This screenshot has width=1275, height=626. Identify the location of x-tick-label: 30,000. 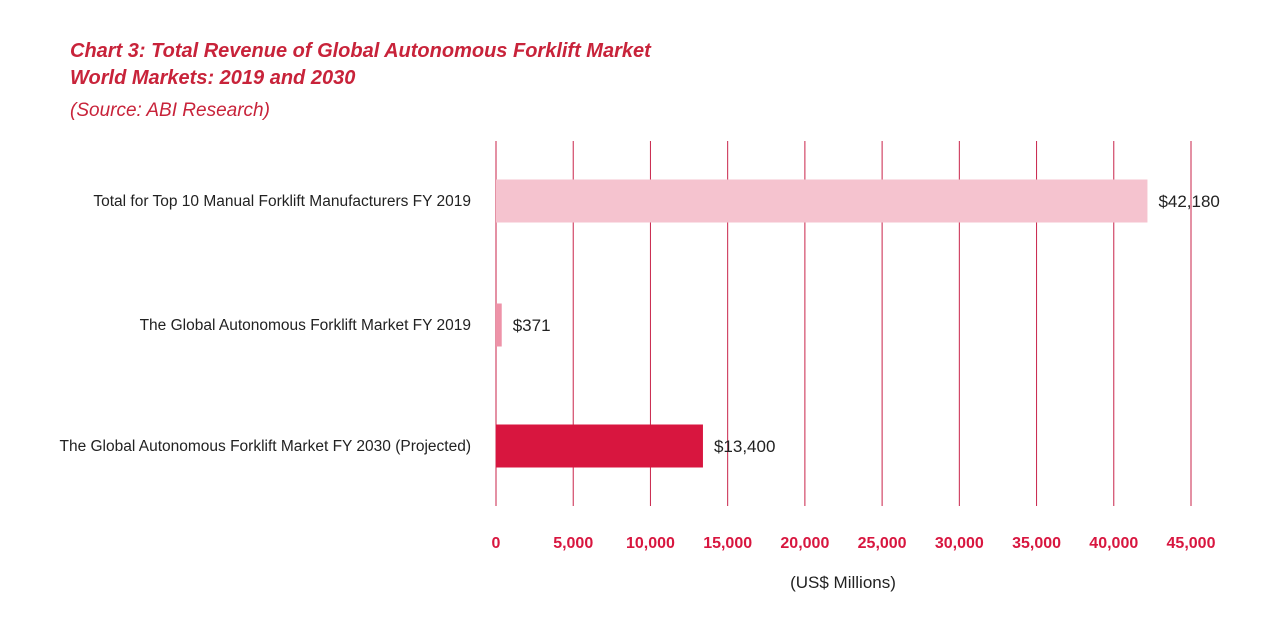
(959, 543).